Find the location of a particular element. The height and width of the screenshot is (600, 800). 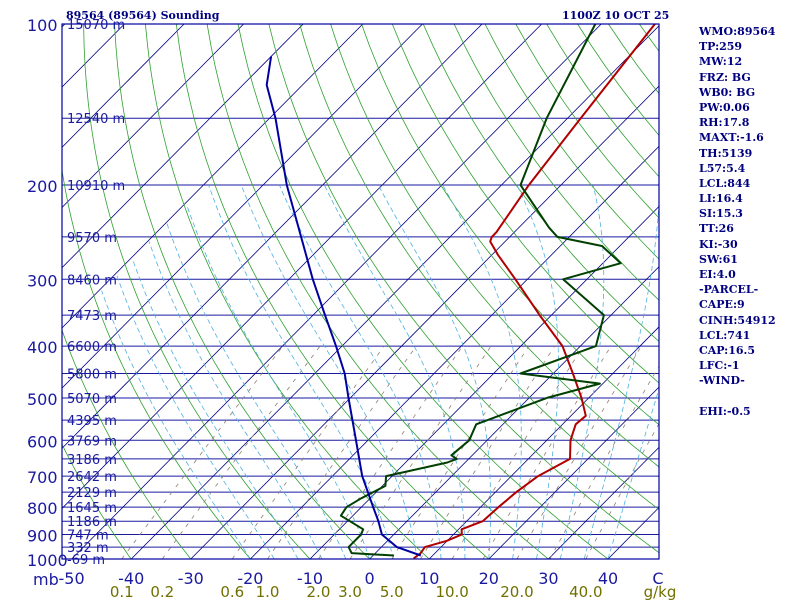

temperature-tick-label: 30 is located at coordinates (548, 578).